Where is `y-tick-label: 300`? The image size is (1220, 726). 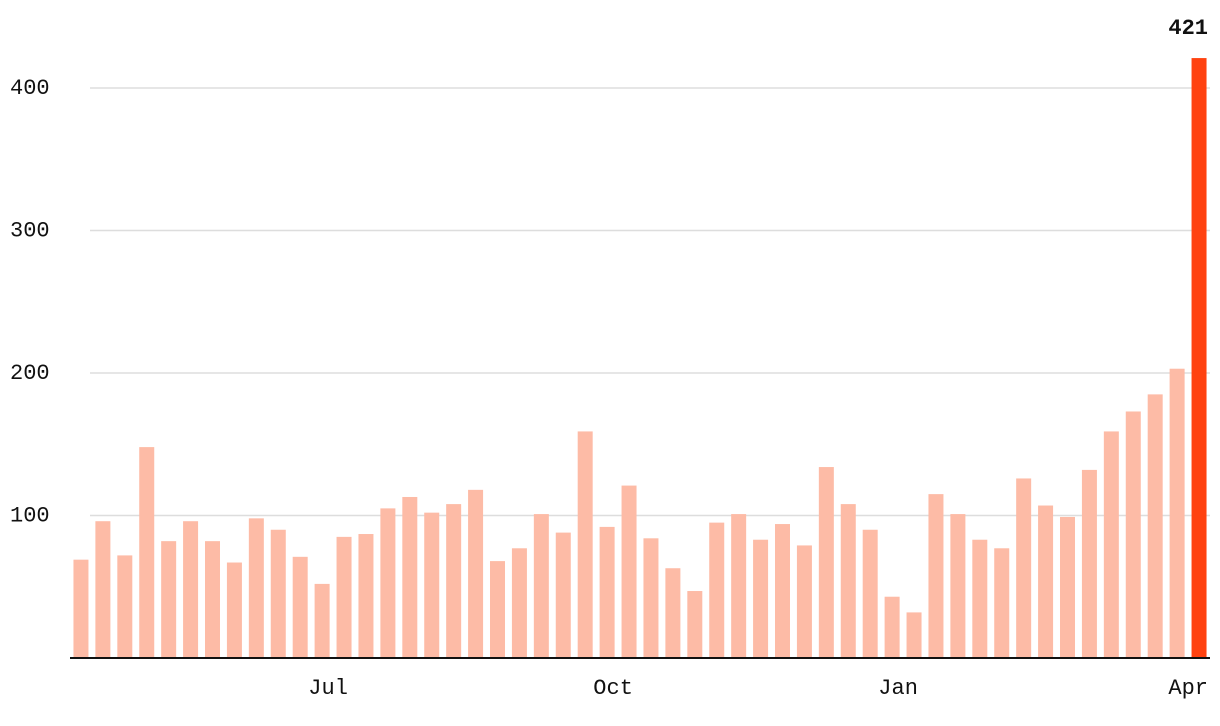
y-tick-label: 300 is located at coordinates (30, 230).